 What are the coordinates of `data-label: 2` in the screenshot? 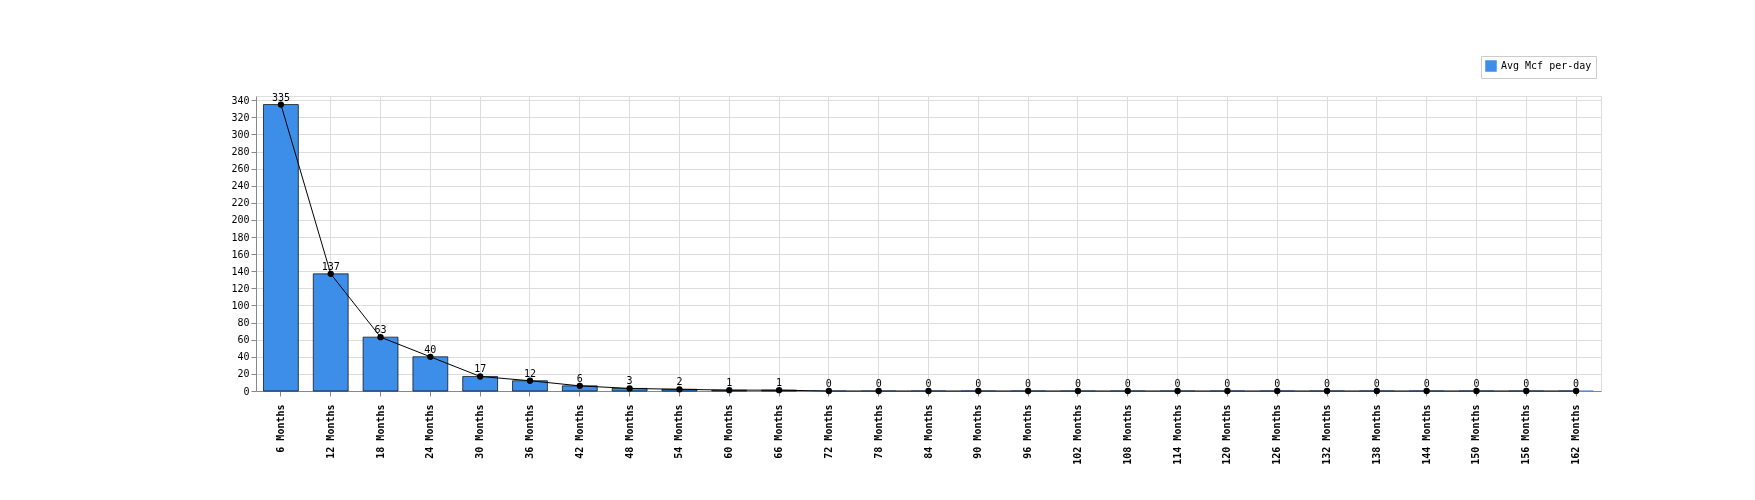 It's located at (679, 382).